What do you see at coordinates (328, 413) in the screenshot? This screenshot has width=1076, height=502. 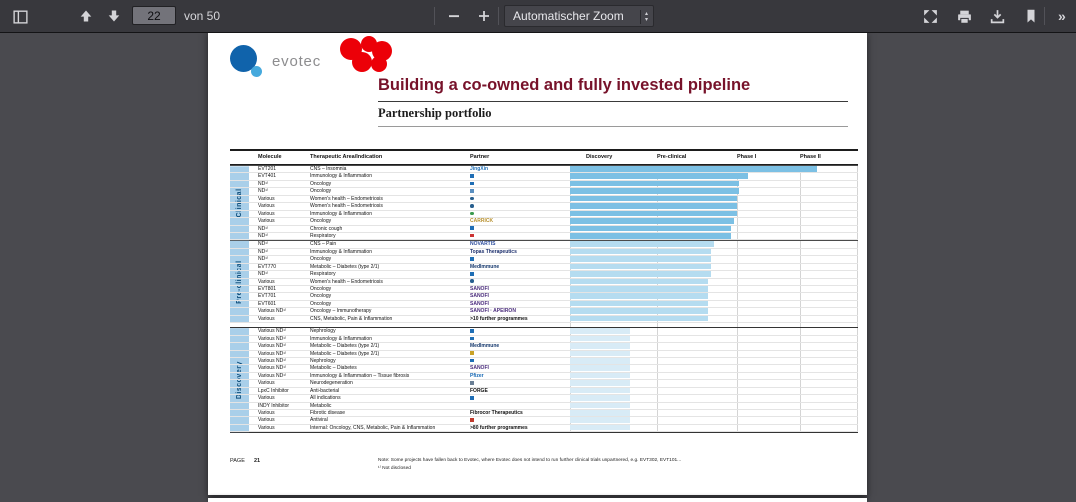 I see `cell-indication: Fibrotic disease` at bounding box center [328, 413].